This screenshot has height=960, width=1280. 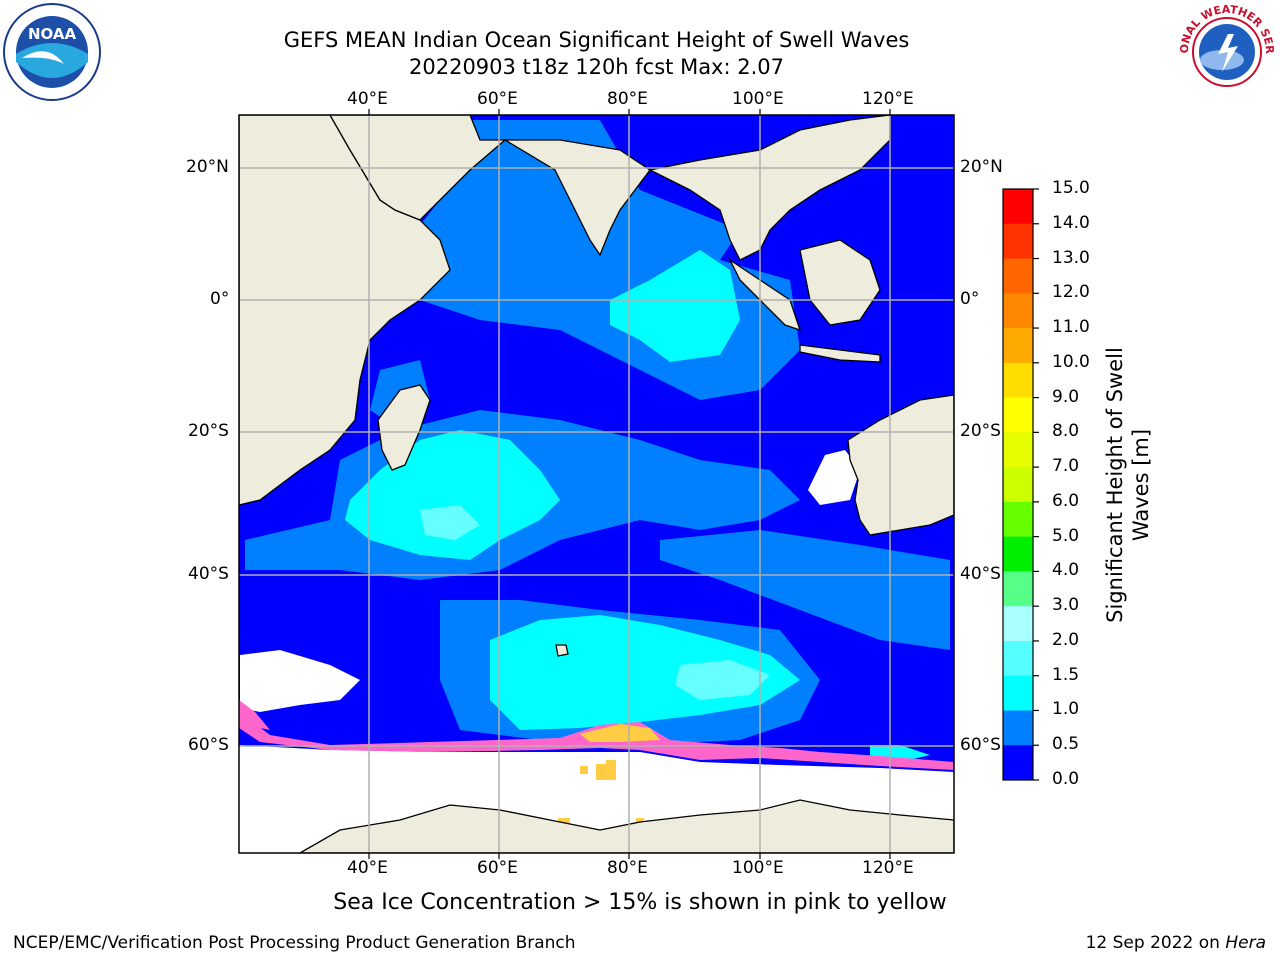 What do you see at coordinates (208, 745) in the screenshot?
I see `lat-label-left-60s: 60°S` at bounding box center [208, 745].